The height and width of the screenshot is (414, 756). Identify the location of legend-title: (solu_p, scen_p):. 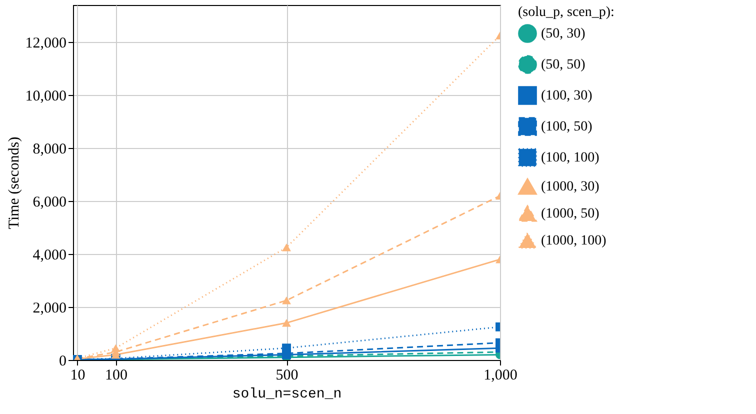
(566, 12).